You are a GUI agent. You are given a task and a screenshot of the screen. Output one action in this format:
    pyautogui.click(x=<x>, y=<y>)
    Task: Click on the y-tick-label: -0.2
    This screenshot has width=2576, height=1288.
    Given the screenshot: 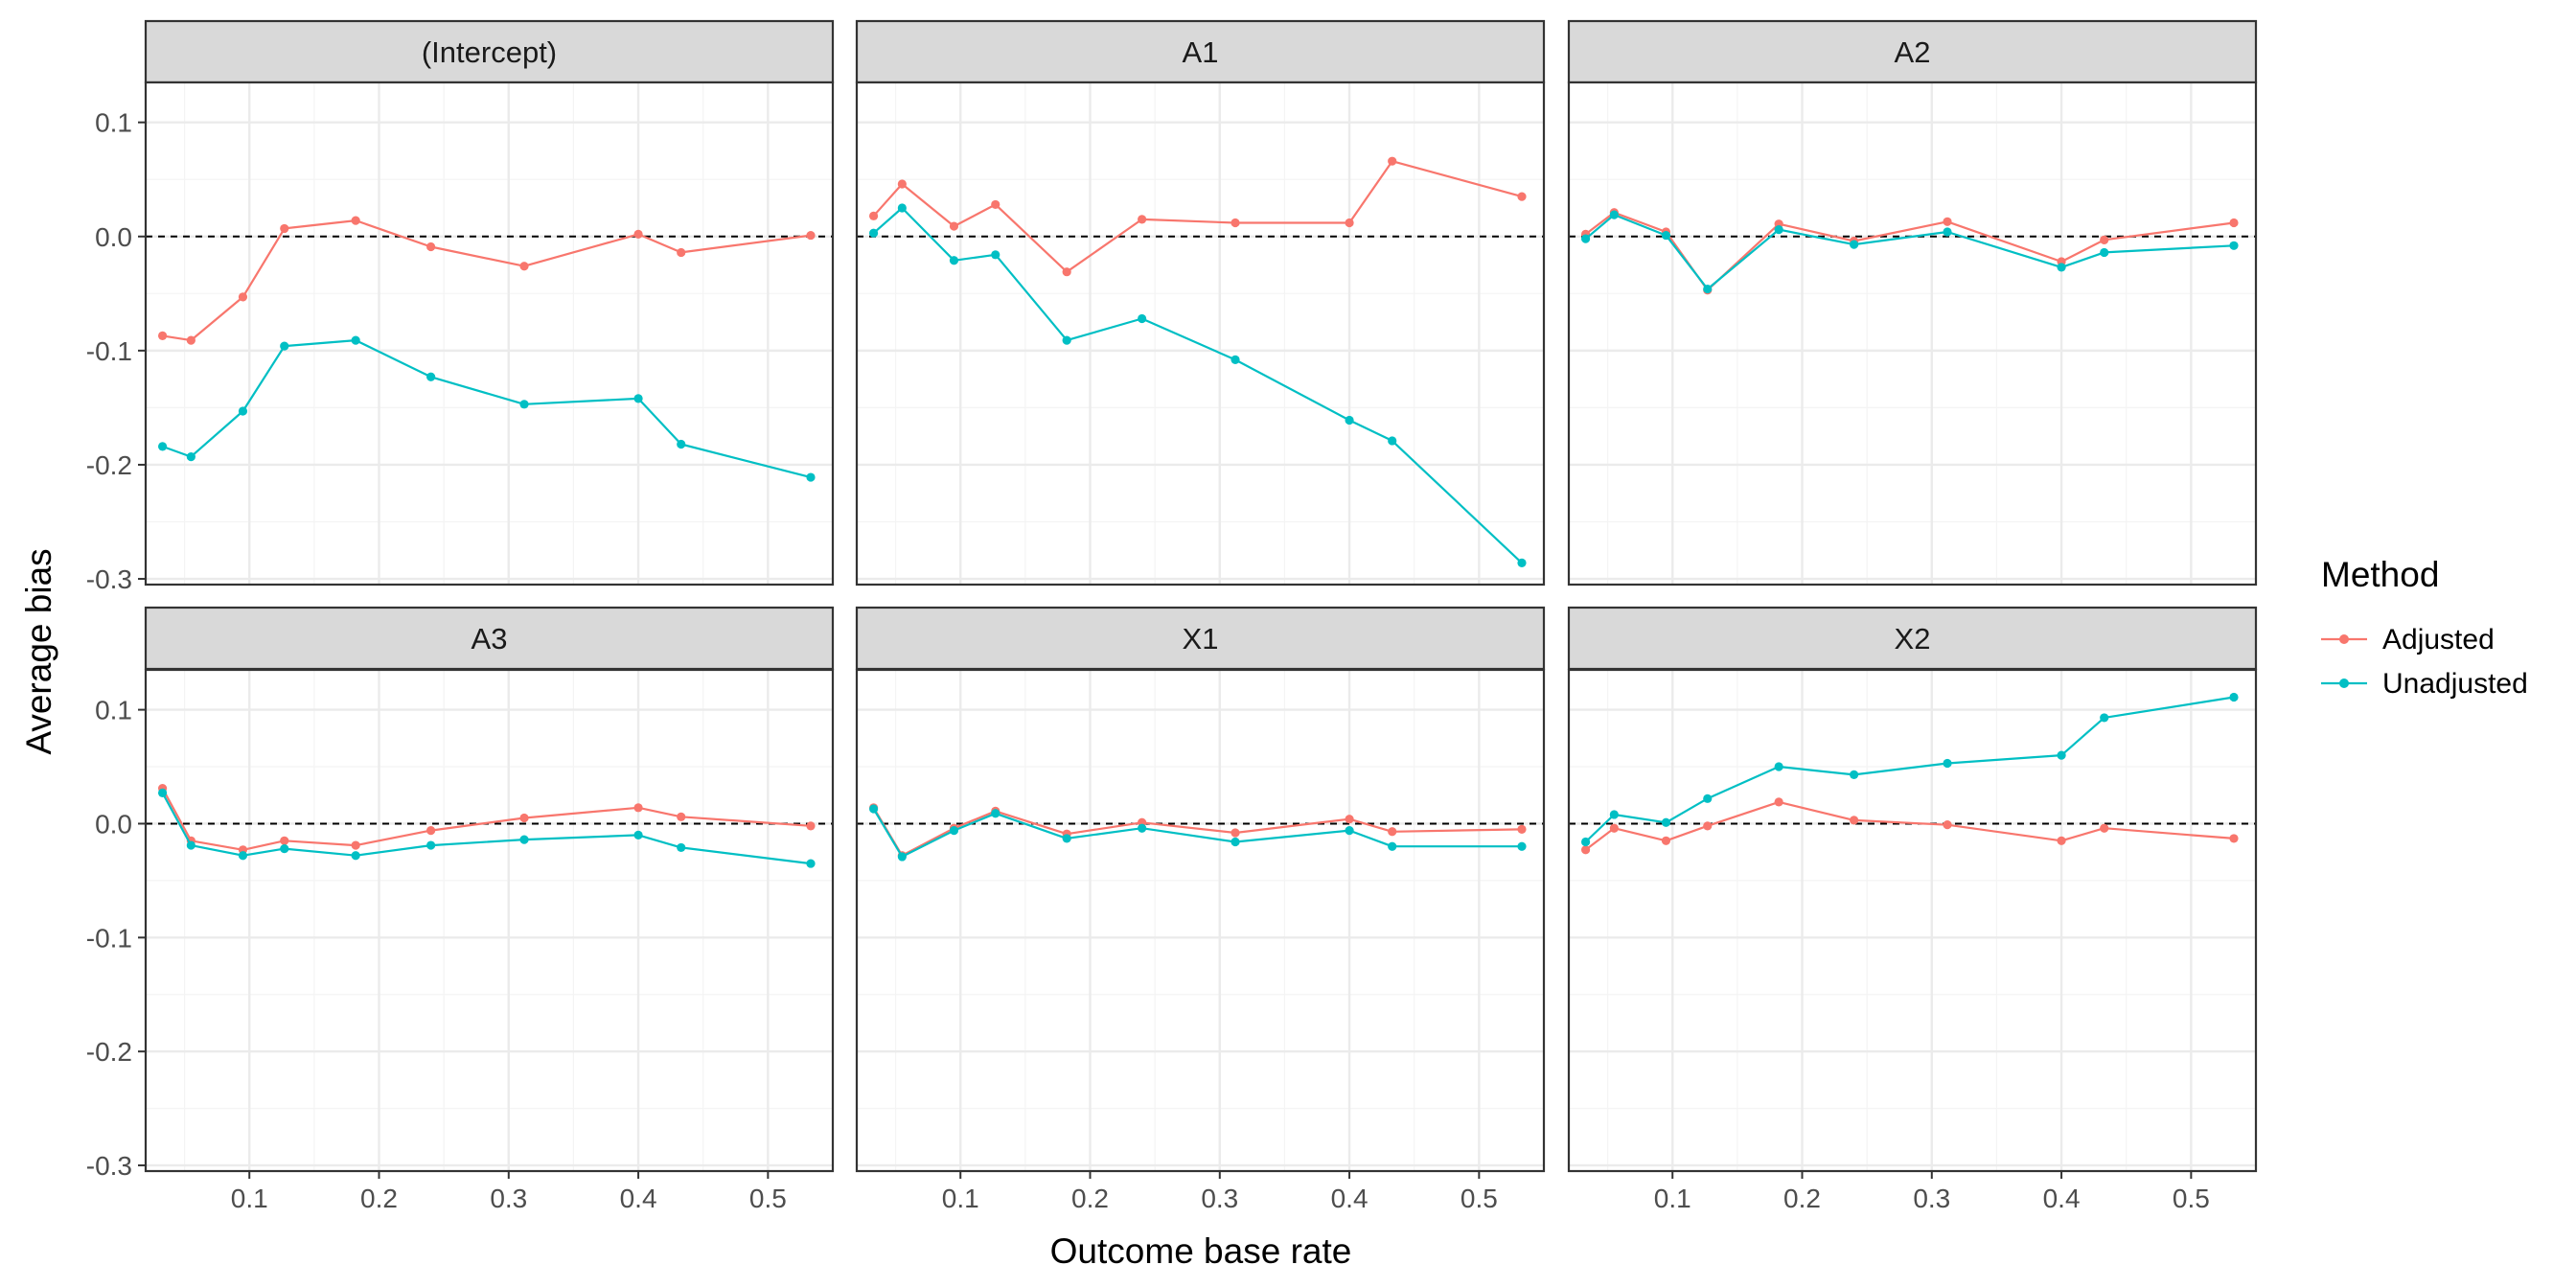 What is the action you would take?
    pyautogui.click(x=109, y=1052)
    